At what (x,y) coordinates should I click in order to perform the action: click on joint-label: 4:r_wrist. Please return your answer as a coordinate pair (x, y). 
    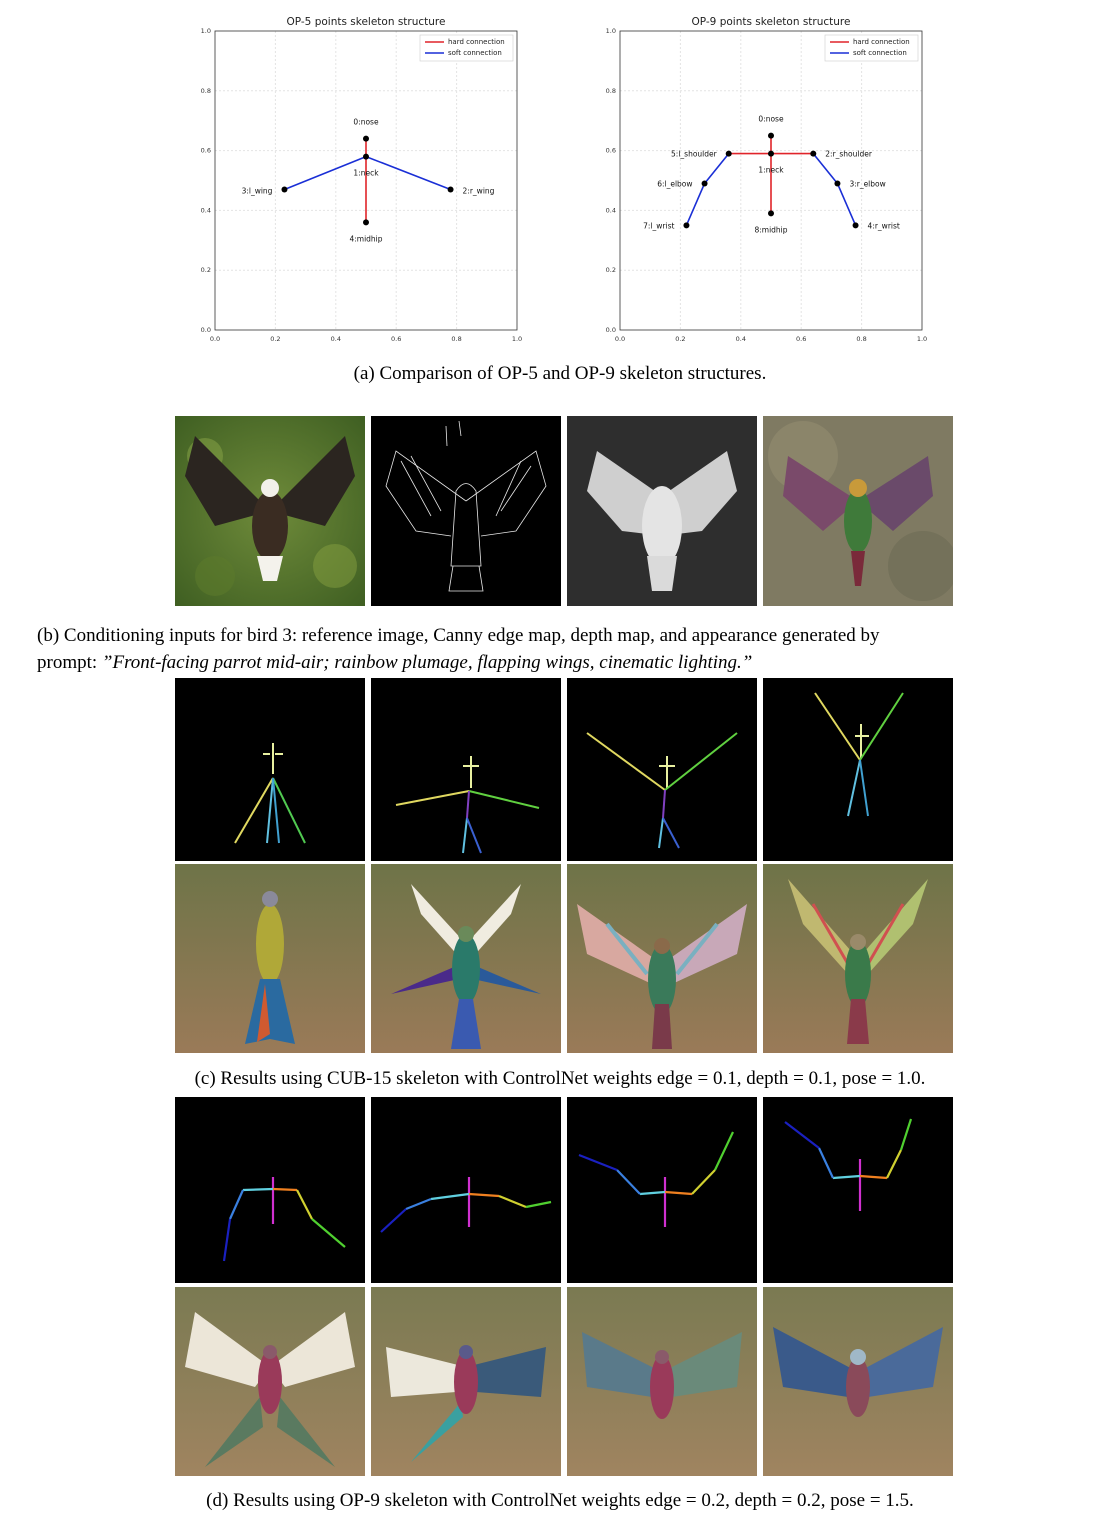
    Looking at the image, I should click on (884, 225).